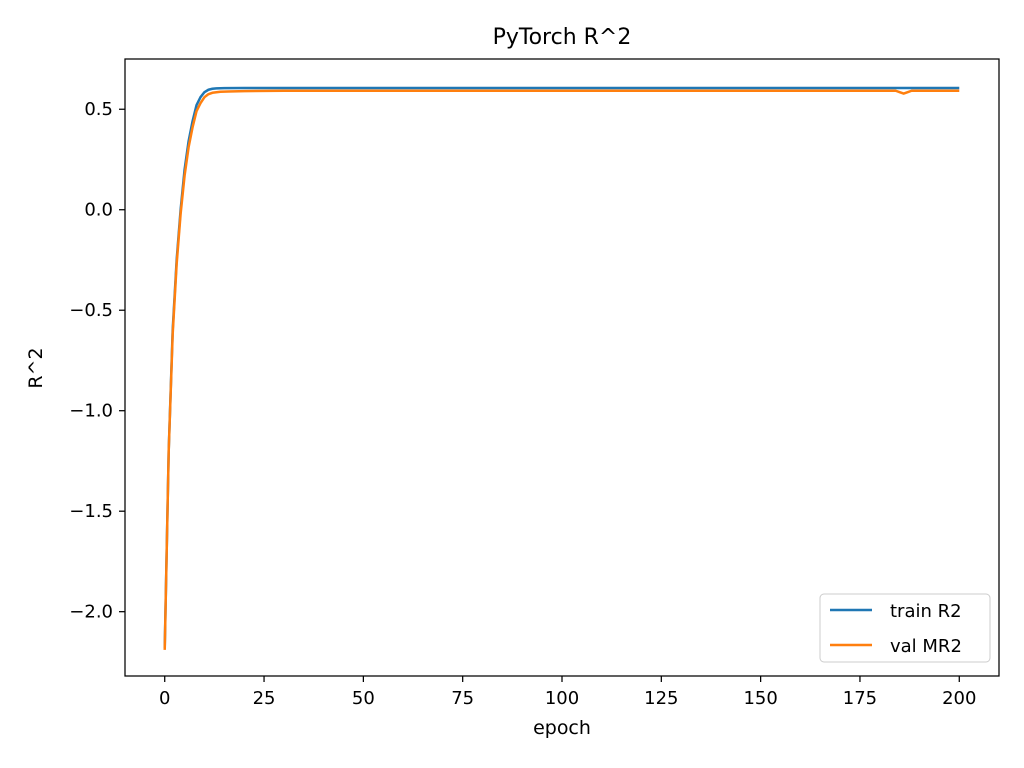 The image size is (1024, 768). What do you see at coordinates (36, 367) in the screenshot?
I see `y-axis-label: R^2` at bounding box center [36, 367].